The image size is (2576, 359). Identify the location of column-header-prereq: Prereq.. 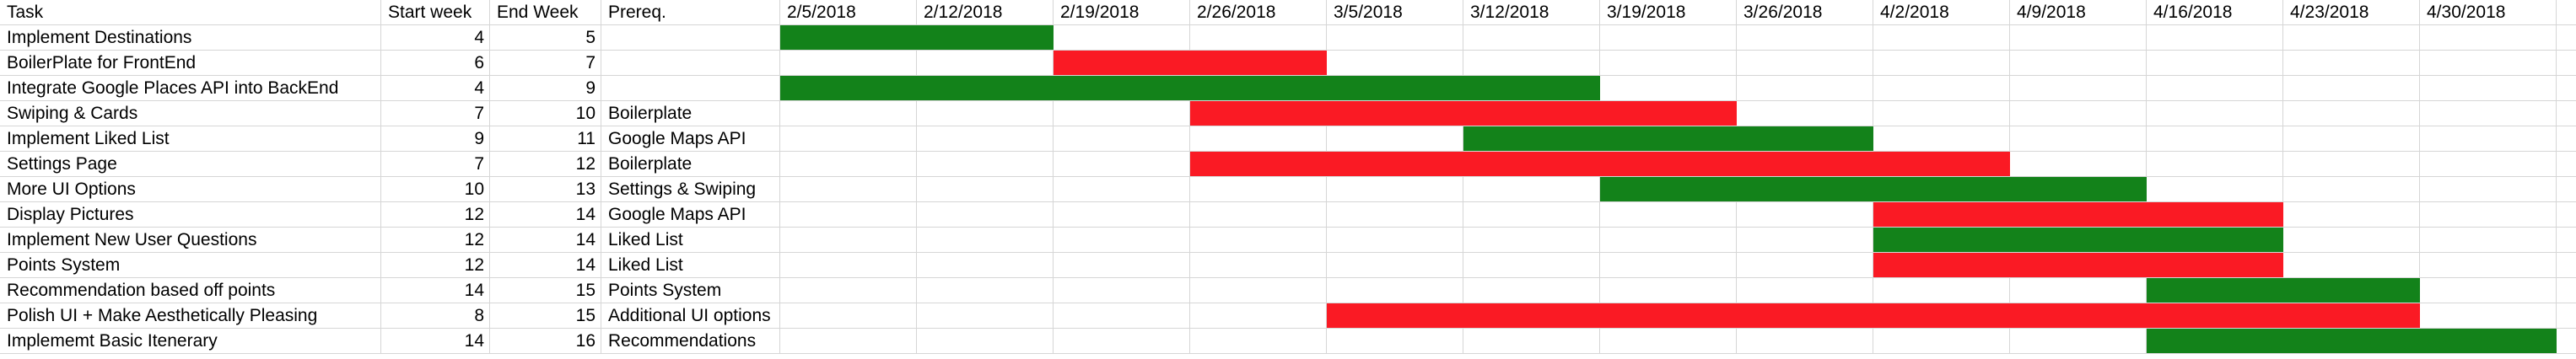
(690, 12).